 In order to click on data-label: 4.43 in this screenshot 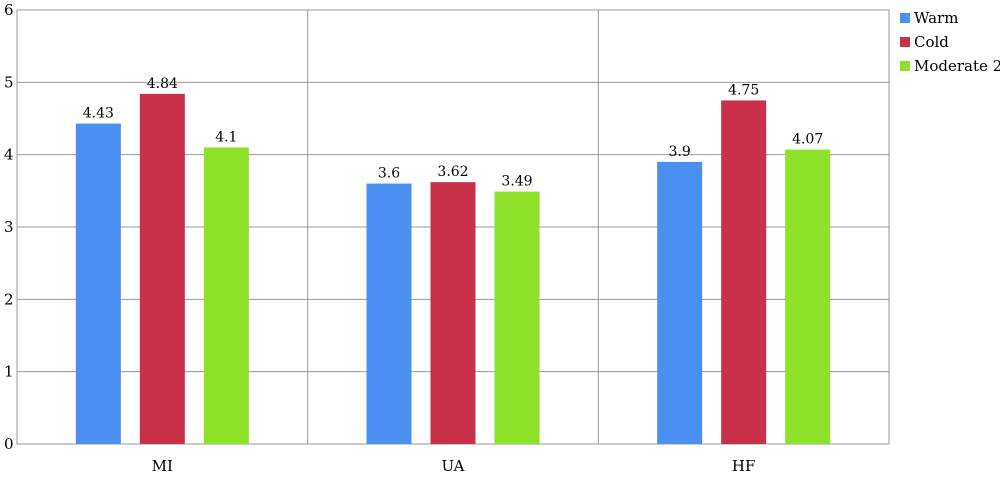, I will do `click(98, 114)`.